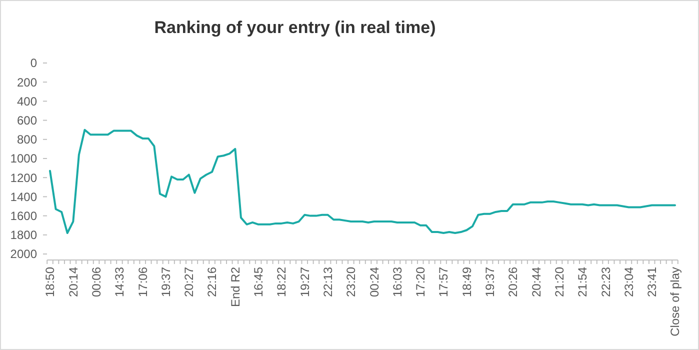 Image resolution: width=699 pixels, height=350 pixels. I want to click on x-tick-label: 23:04, so click(629, 282).